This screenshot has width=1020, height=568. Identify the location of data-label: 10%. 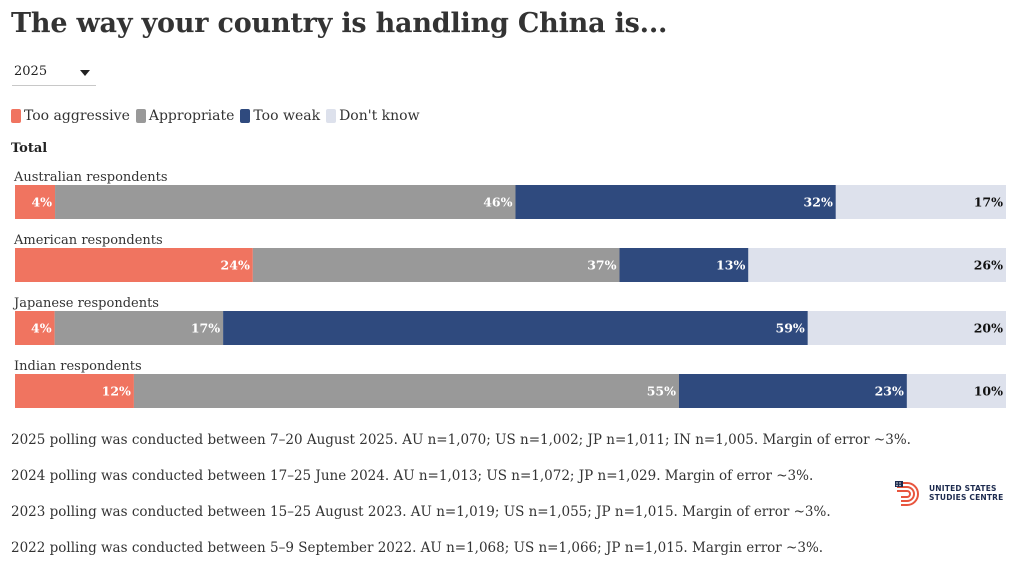
(988, 391).